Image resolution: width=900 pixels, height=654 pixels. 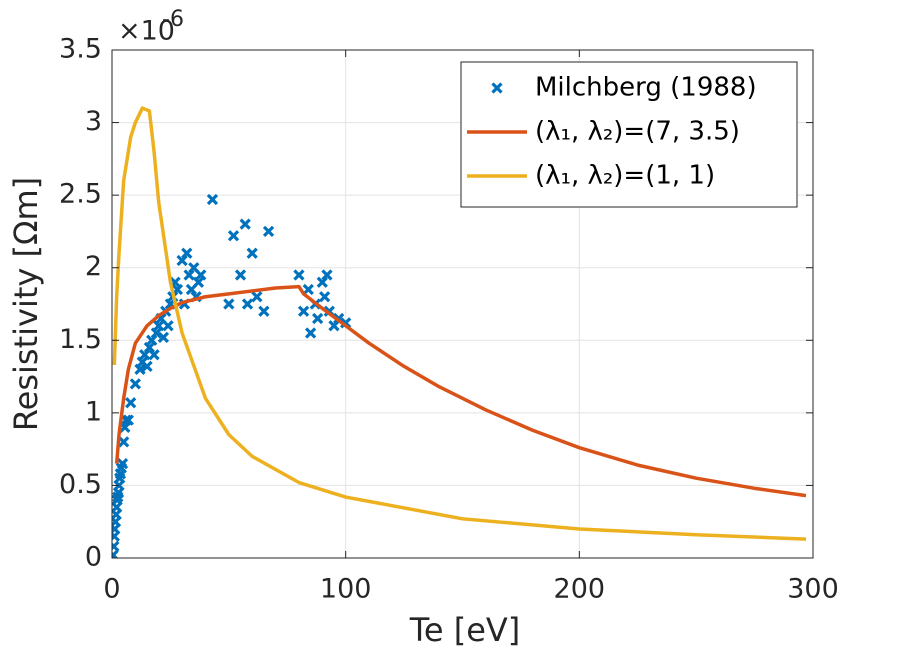 What do you see at coordinates (93, 557) in the screenshot?
I see `y-tick-label: 0` at bounding box center [93, 557].